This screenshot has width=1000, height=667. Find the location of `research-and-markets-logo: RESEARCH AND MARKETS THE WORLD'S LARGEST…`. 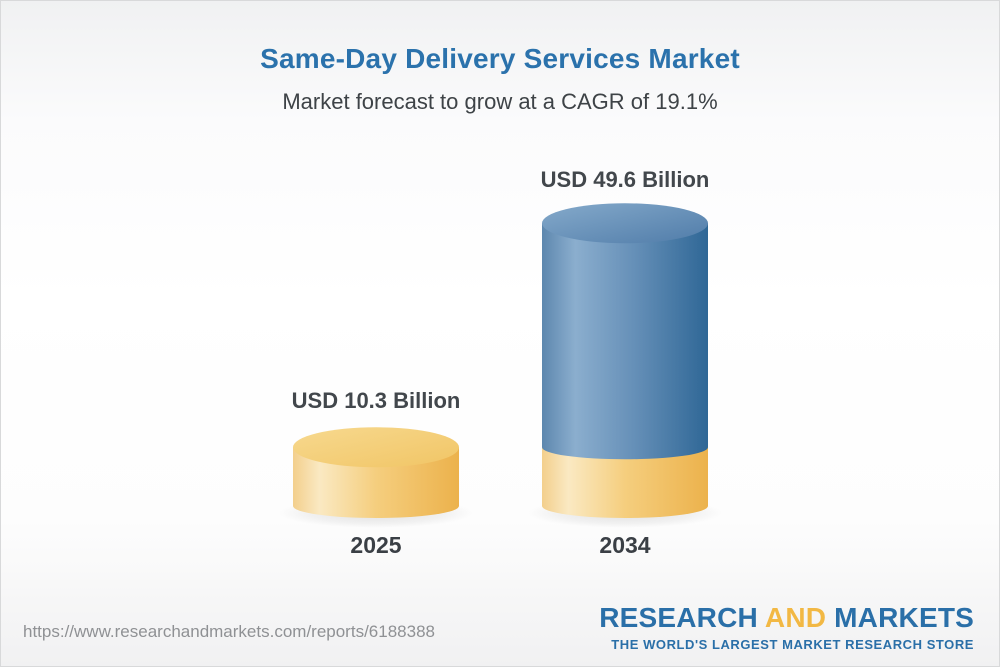

research-and-markets-logo: RESEARCH AND MARKETS THE WORLD'S LARGEST… is located at coordinates (786, 628).